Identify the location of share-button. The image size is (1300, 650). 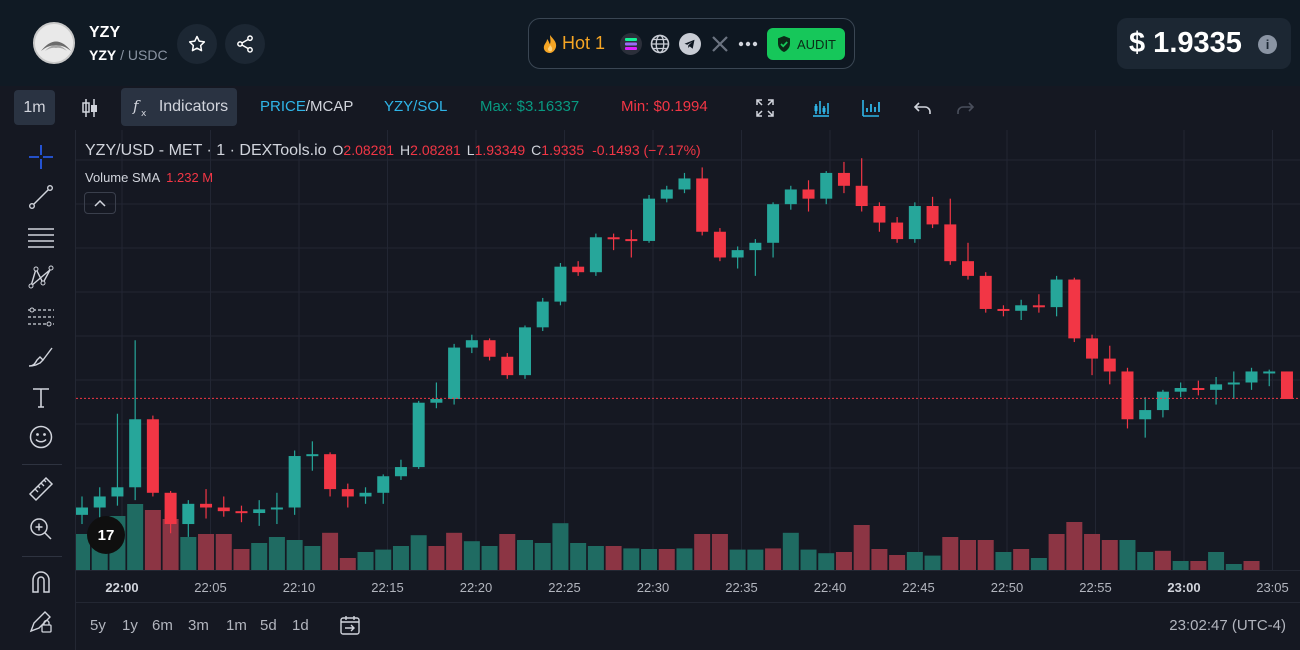
(245, 44).